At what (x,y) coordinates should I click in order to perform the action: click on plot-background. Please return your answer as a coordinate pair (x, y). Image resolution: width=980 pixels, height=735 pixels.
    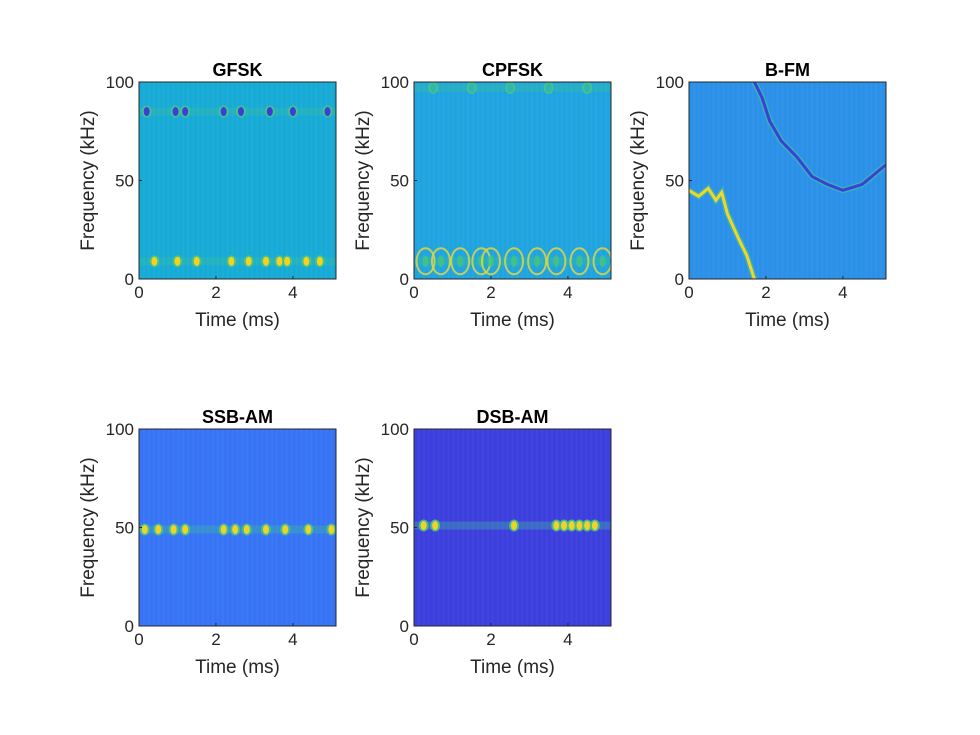
    Looking at the image, I should click on (787, 180).